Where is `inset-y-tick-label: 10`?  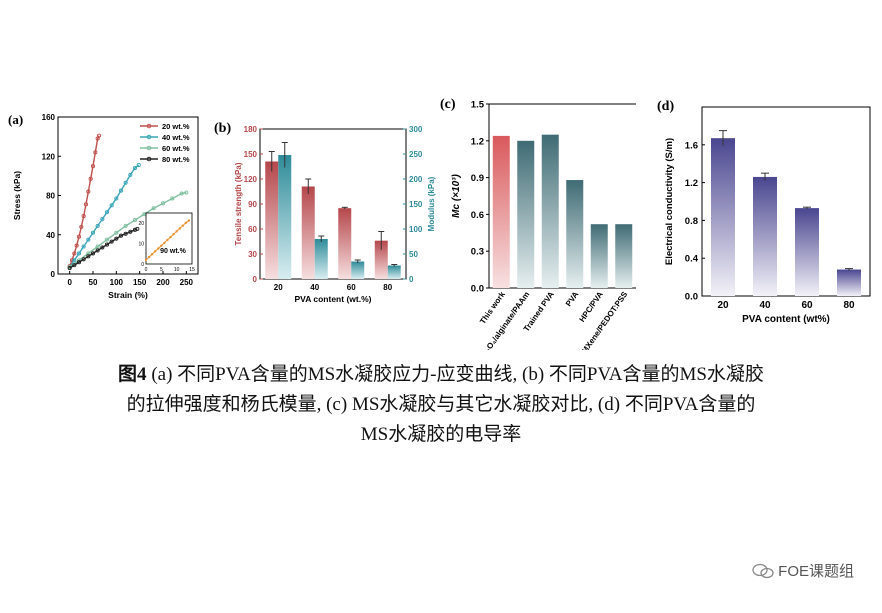 inset-y-tick-label: 10 is located at coordinates (141, 245).